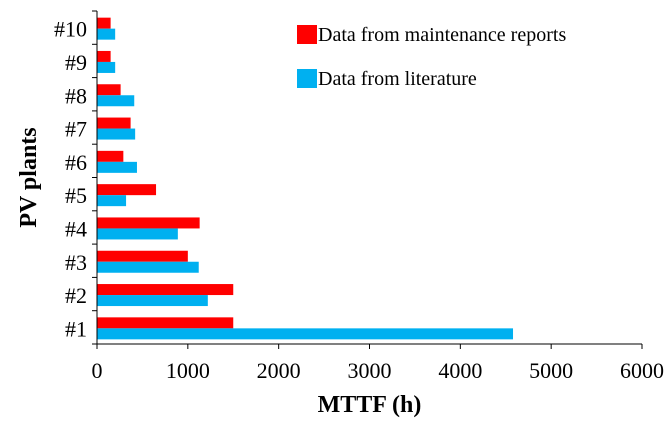  What do you see at coordinates (76, 162) in the screenshot?
I see `y-tick-label: #6` at bounding box center [76, 162].